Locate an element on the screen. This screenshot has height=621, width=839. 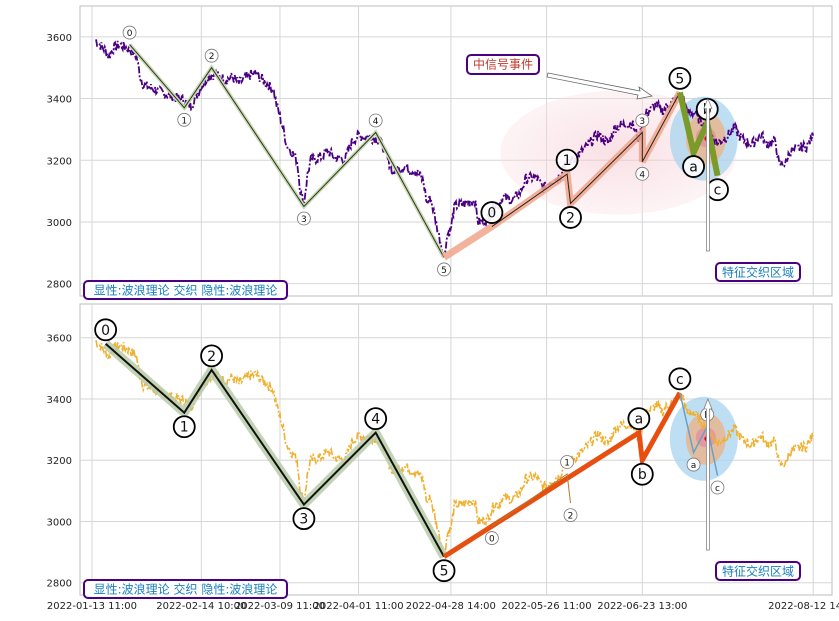
x-tick-label: 2022-01-13 11:00 is located at coordinates (92, 606).